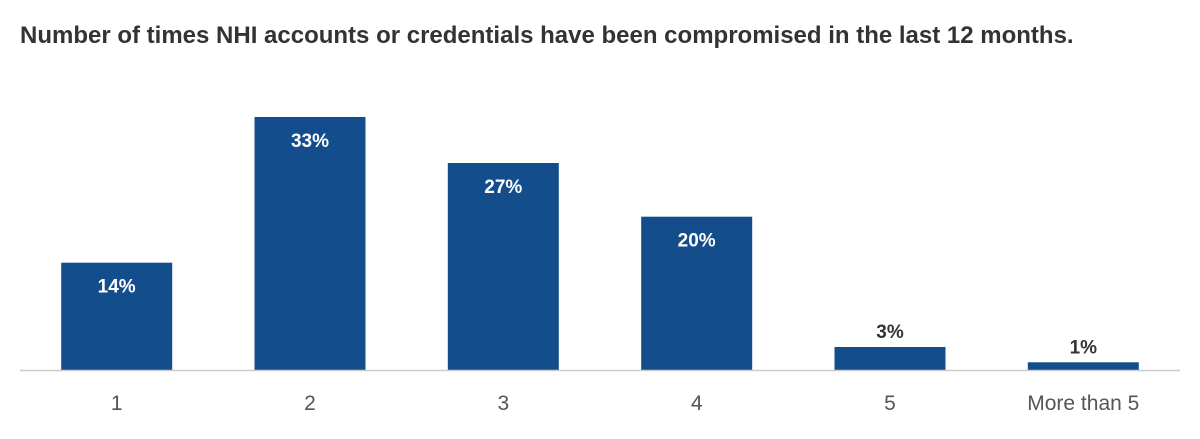 The height and width of the screenshot is (439, 1200). What do you see at coordinates (697, 403) in the screenshot?
I see `x-tick-label: 4` at bounding box center [697, 403].